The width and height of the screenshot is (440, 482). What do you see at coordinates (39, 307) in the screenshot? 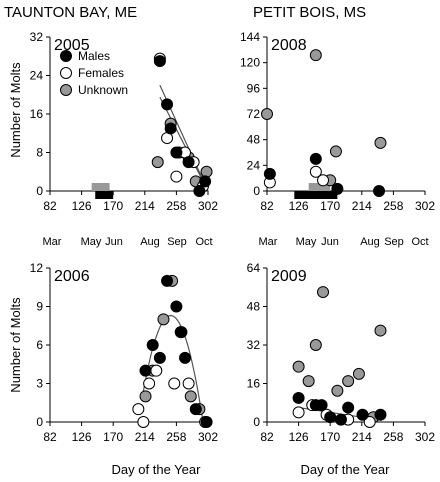
I see `y-tick-label: 9` at bounding box center [39, 307].